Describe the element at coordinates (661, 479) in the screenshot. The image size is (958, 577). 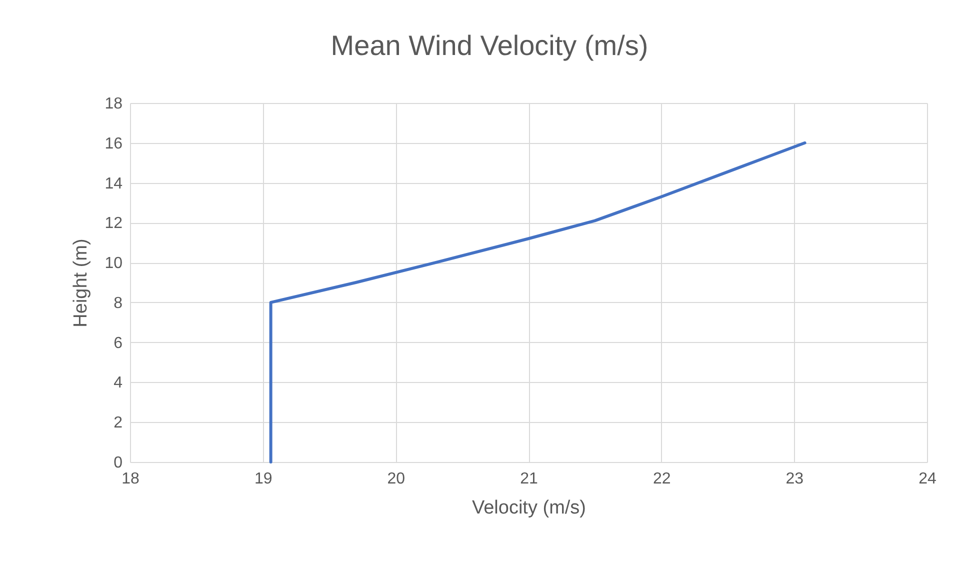
I see `x-tick-label: 22` at that location.